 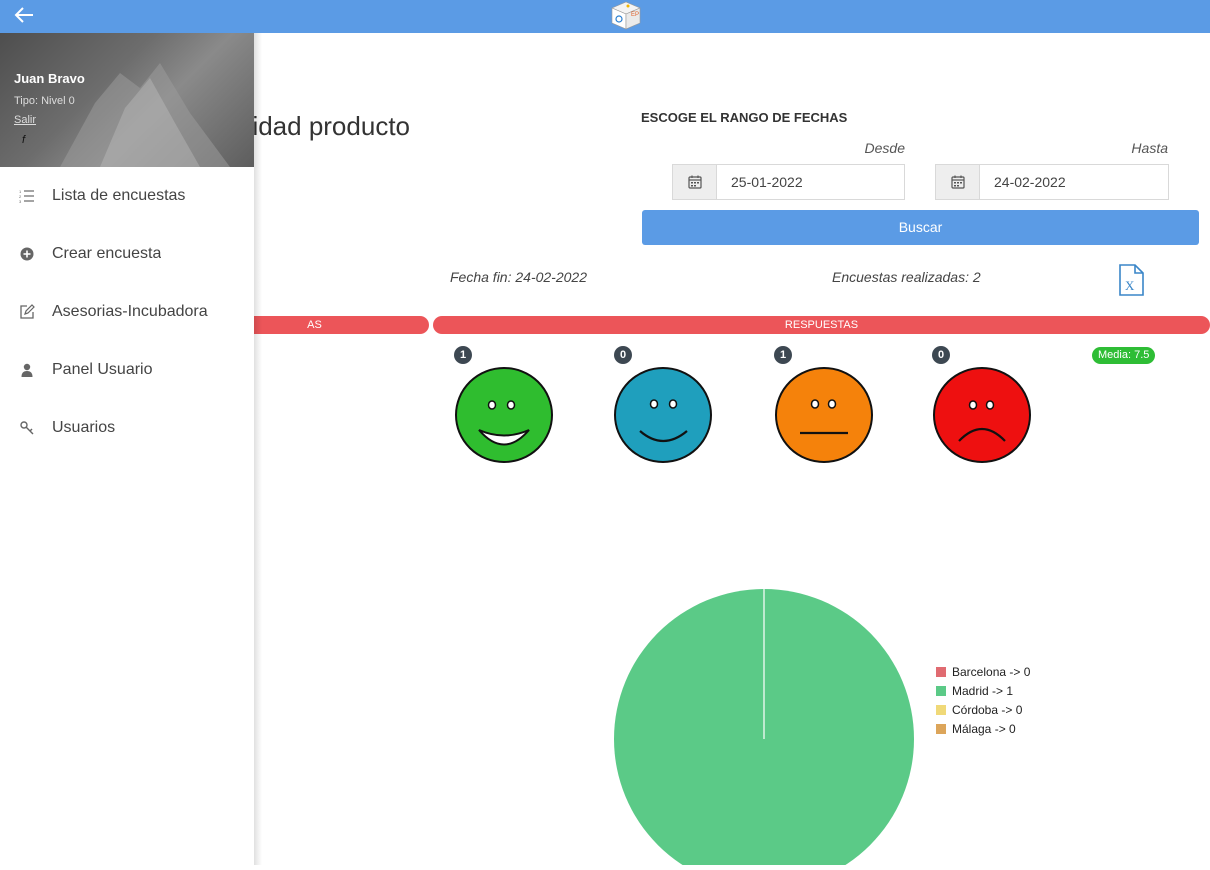 What do you see at coordinates (27, 312) in the screenshot?
I see `edit-icon` at bounding box center [27, 312].